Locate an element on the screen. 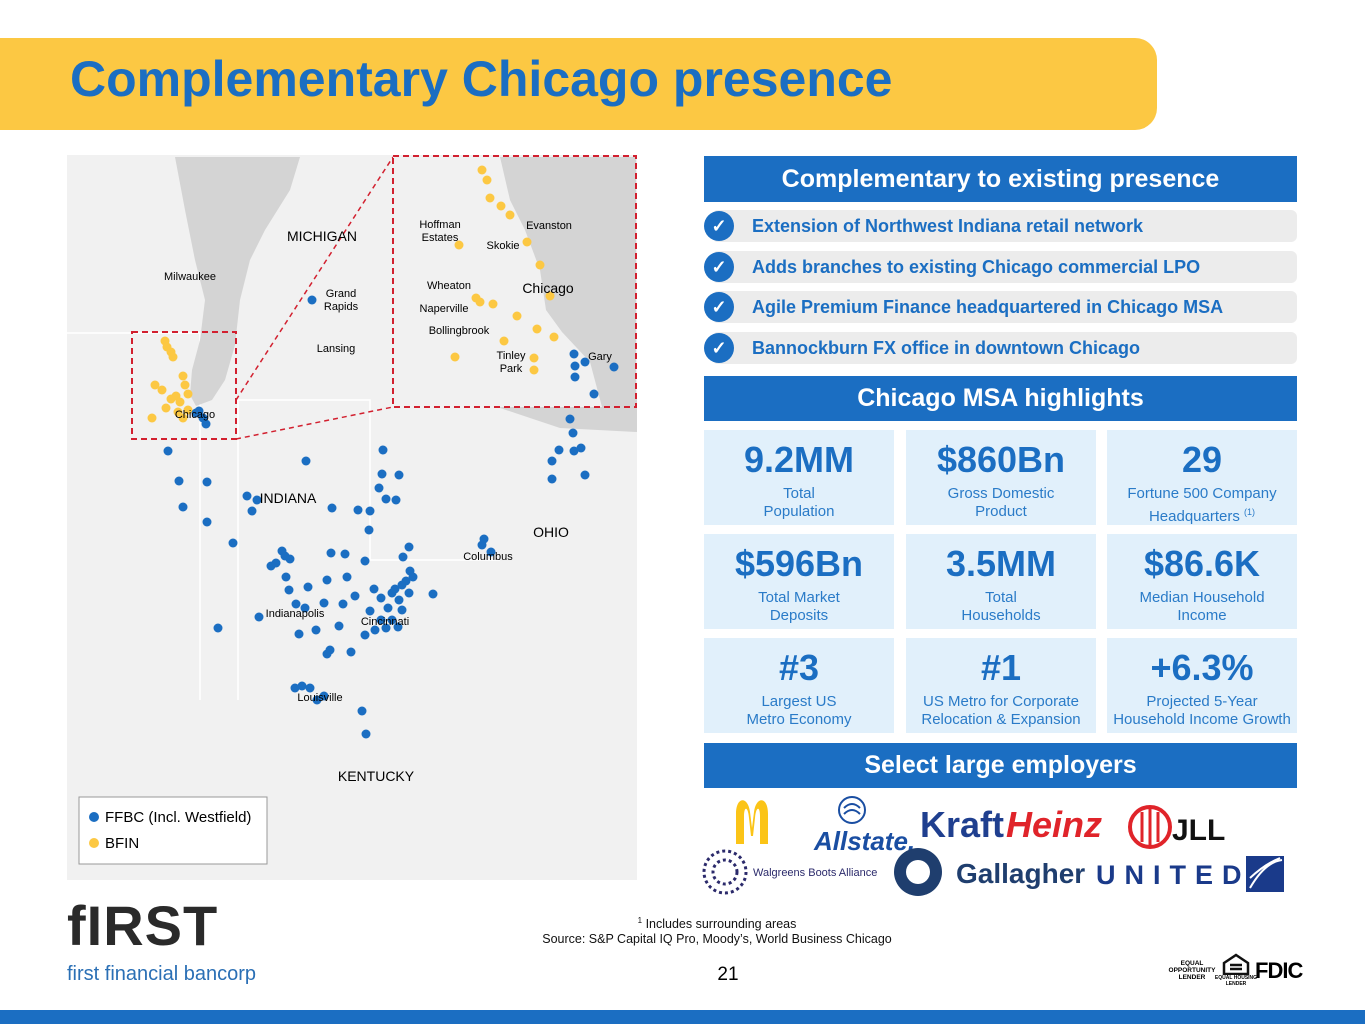  zoom-line is located at coordinates (314, 298).